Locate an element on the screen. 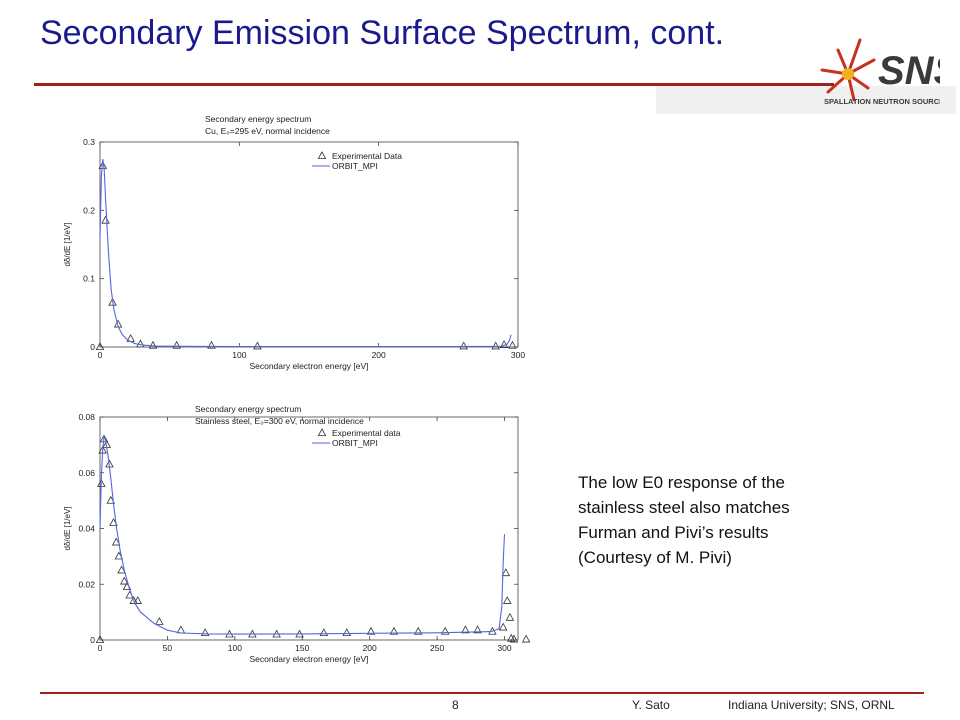 This screenshot has height=720, width=960. y-tick-label: 0.3 is located at coordinates (89, 142).